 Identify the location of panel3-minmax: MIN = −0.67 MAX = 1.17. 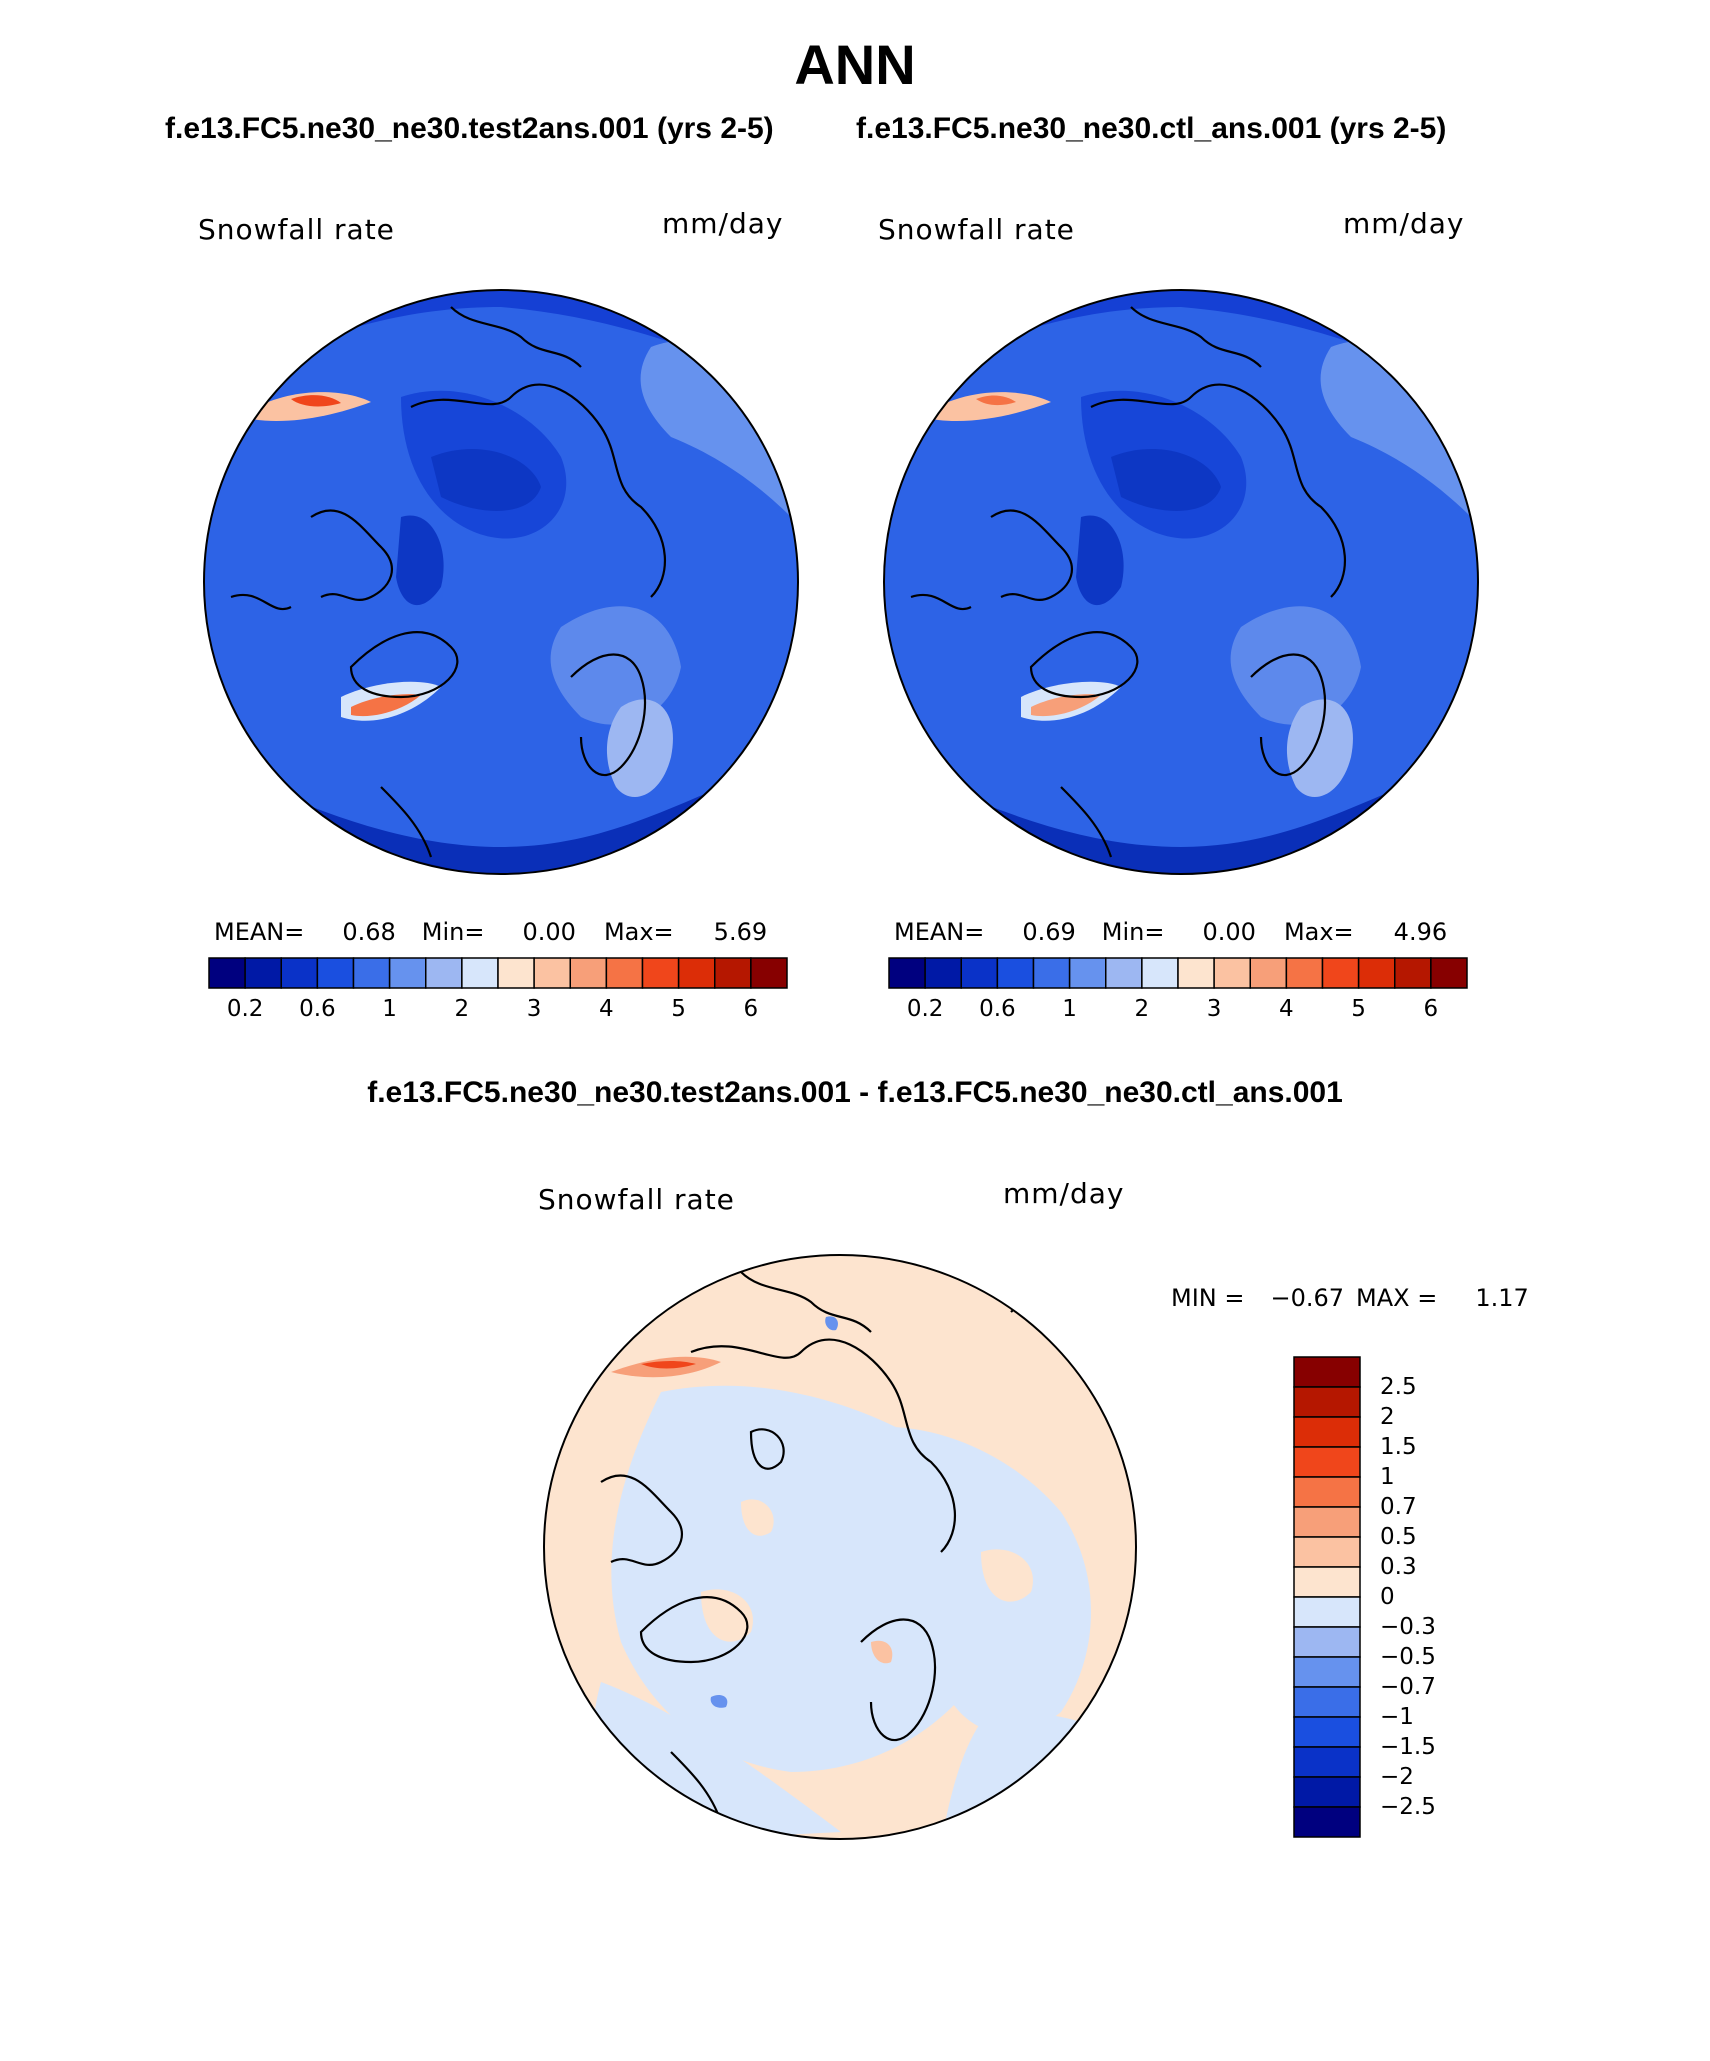
(1350, 1298).